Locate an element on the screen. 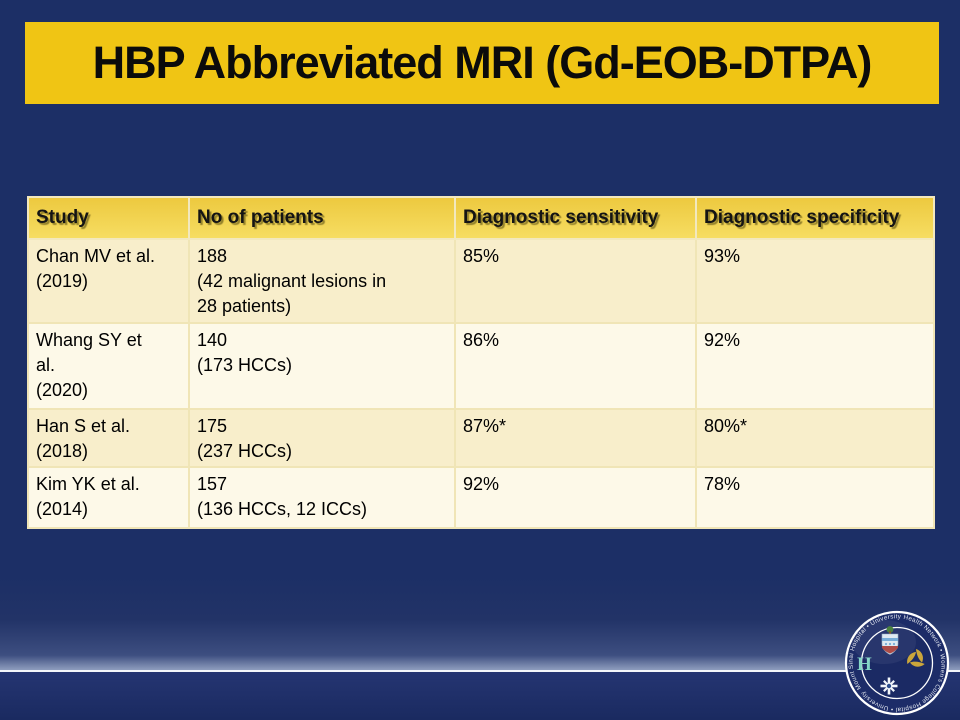 This screenshot has height=720, width=960. table-cell: 87%* is located at coordinates (575, 438).